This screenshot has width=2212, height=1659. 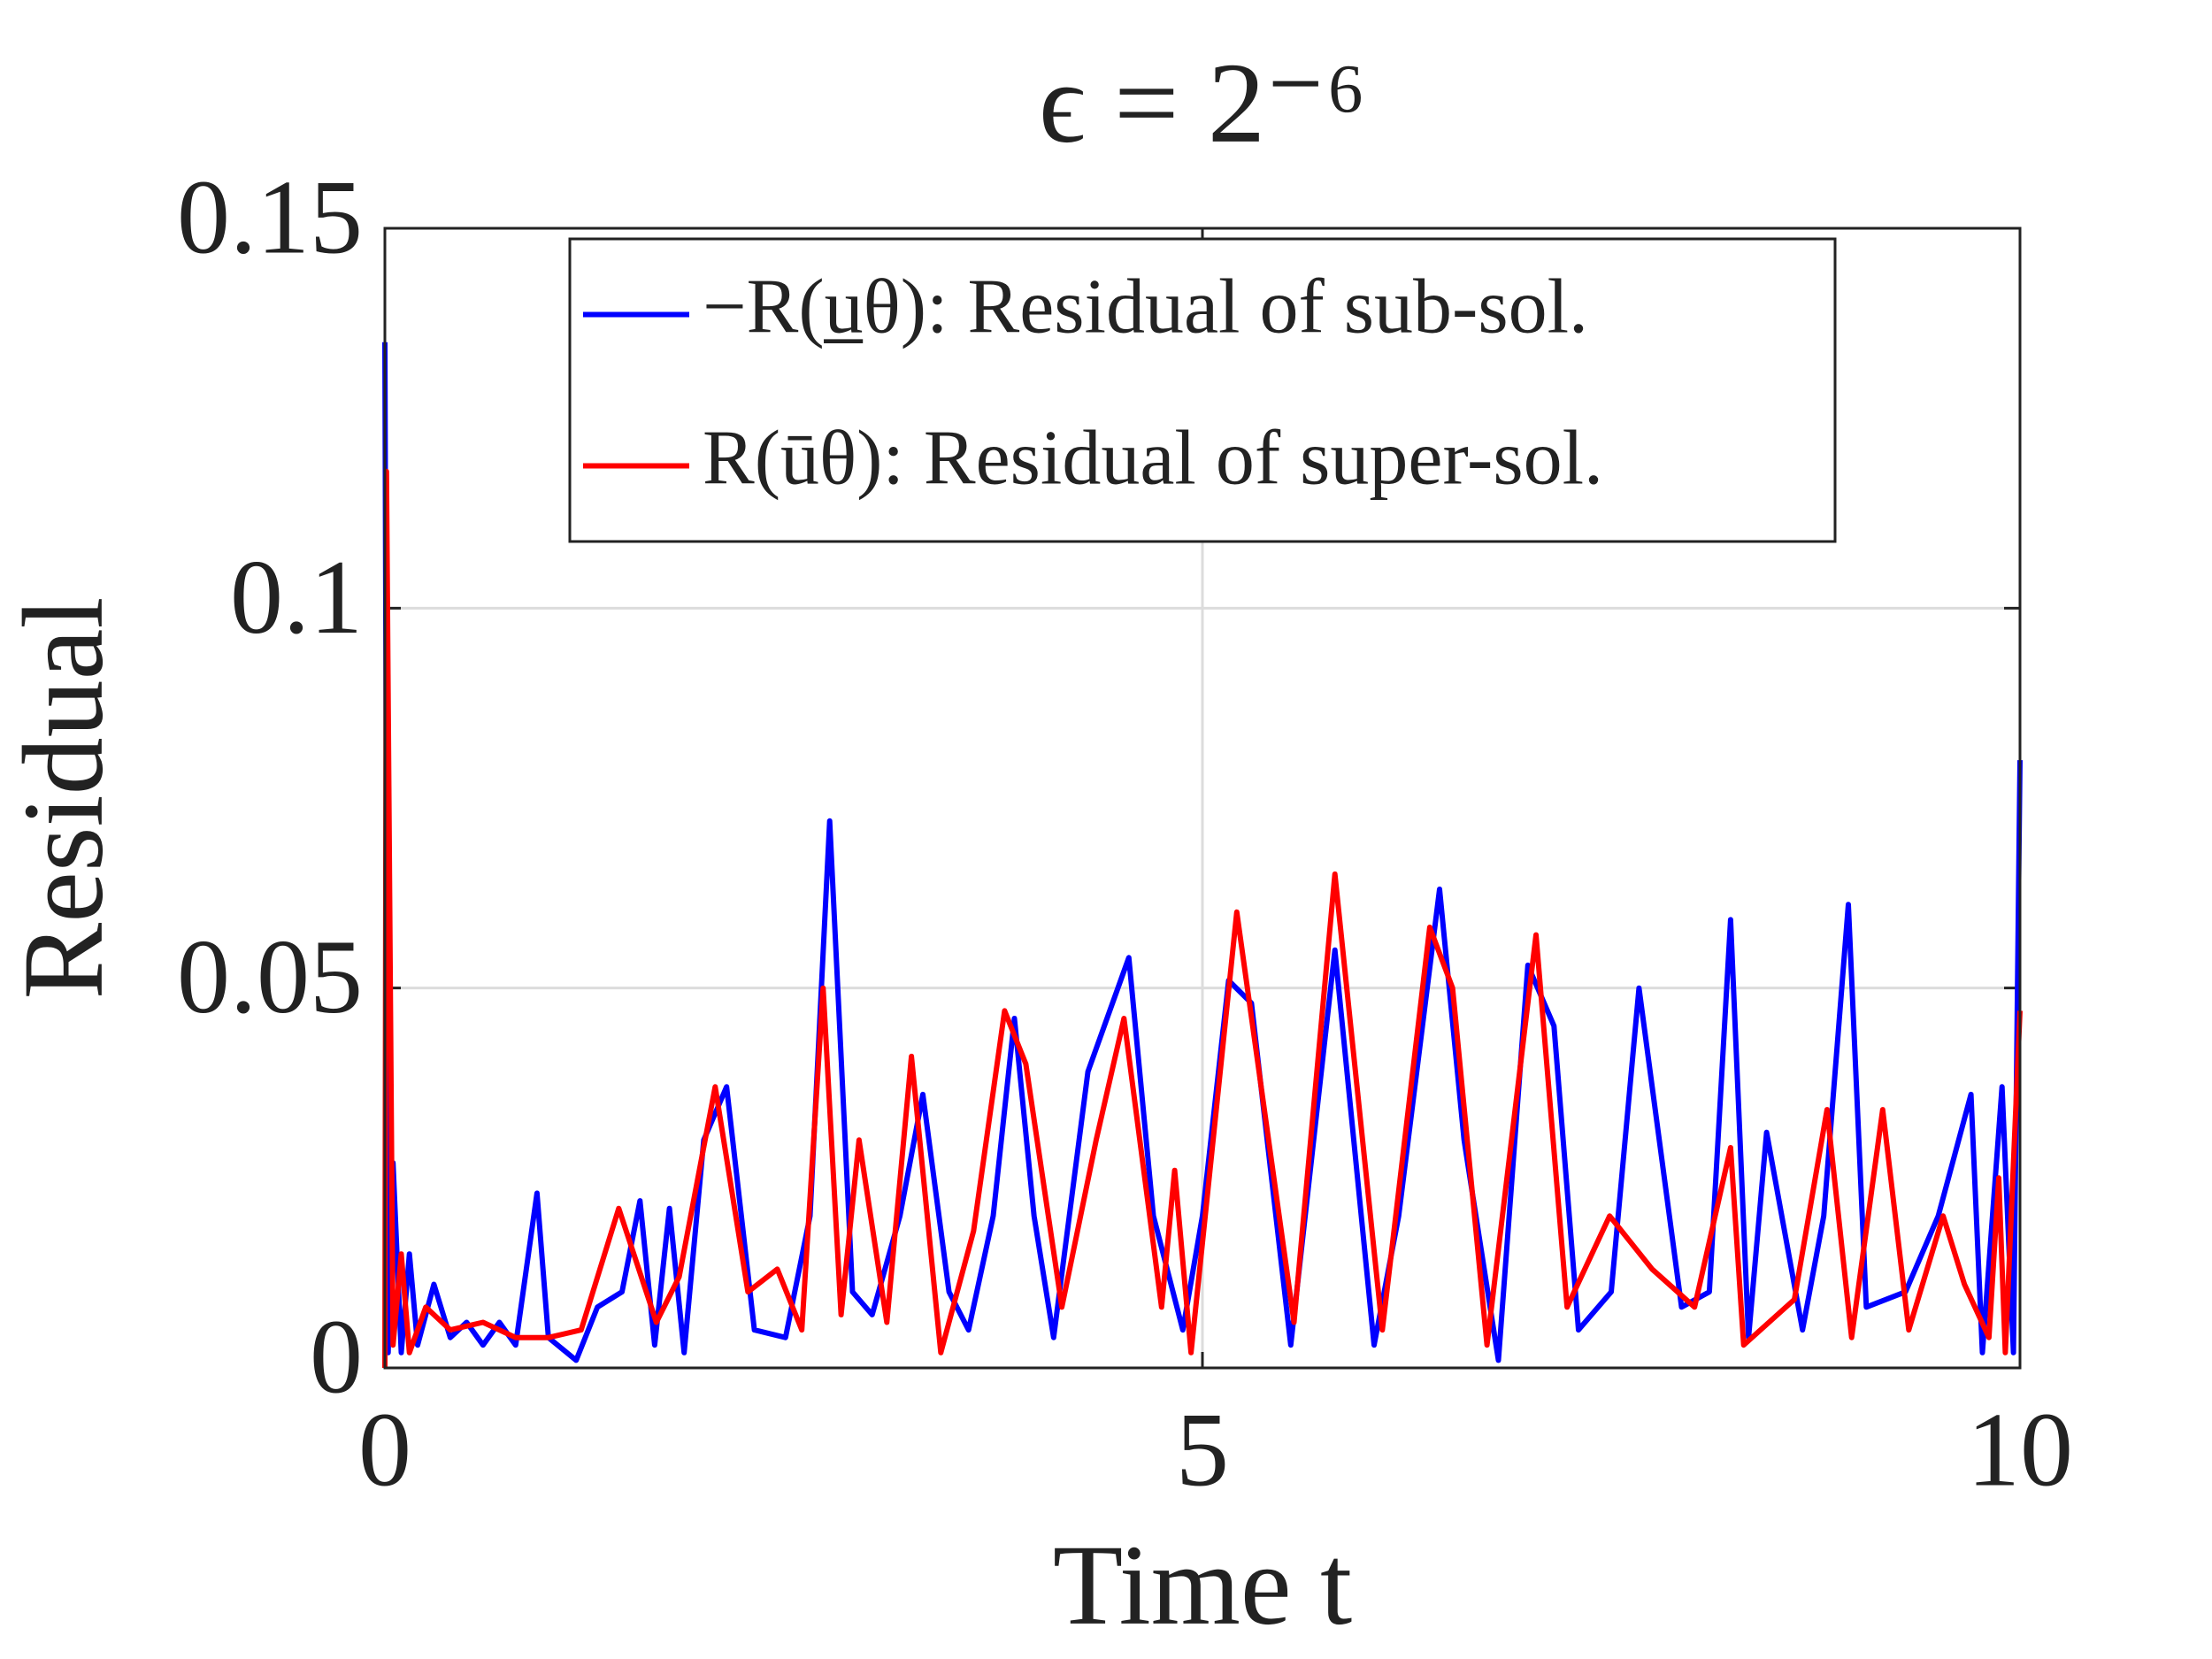 I want to click on y-tick-label: 0.05, so click(x=270, y=977).